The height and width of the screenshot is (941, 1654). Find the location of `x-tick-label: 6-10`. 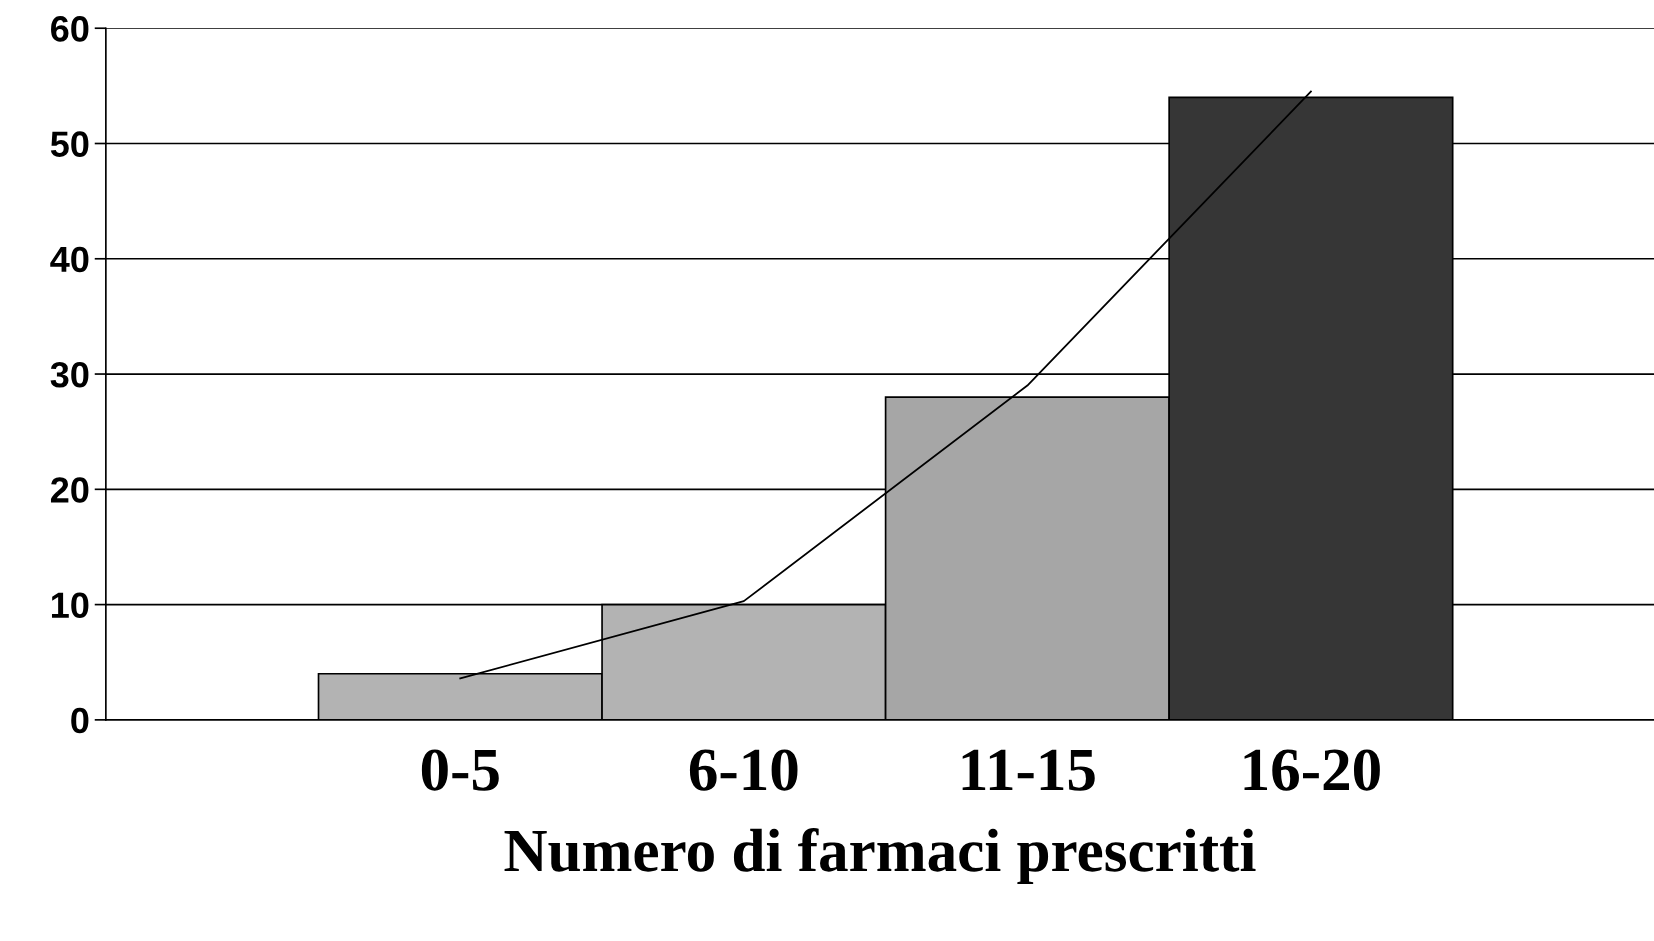

x-tick-label: 6-10 is located at coordinates (743, 770).